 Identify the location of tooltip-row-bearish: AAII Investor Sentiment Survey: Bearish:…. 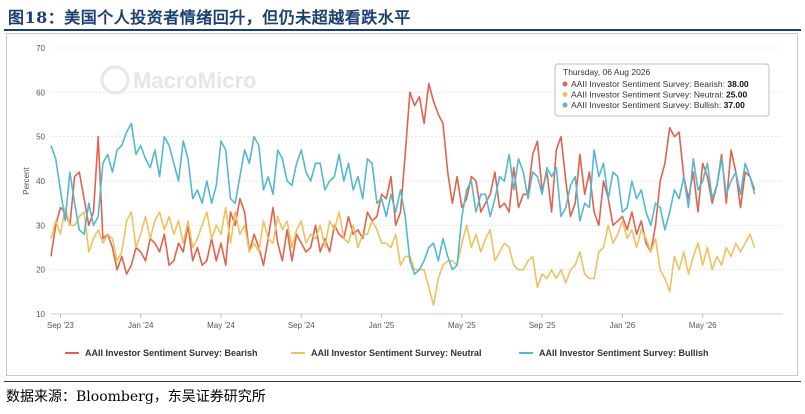
(660, 84).